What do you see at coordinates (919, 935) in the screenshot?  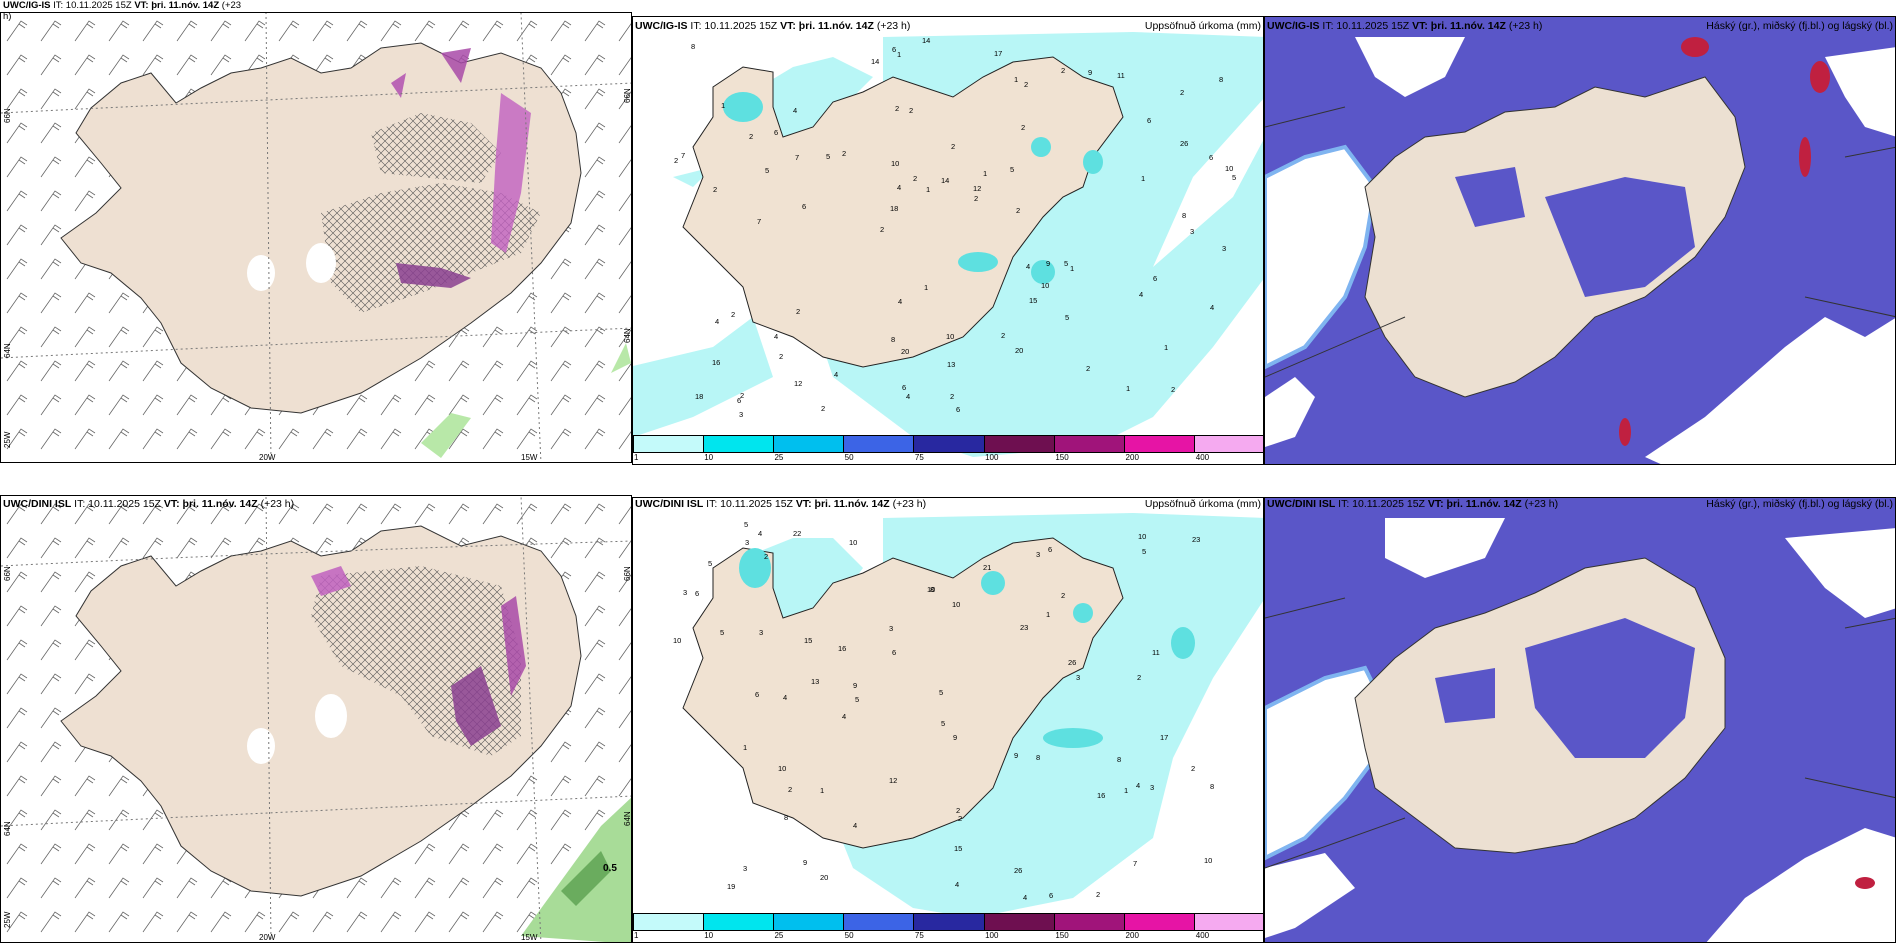 I see `colorbar-label: 75` at bounding box center [919, 935].